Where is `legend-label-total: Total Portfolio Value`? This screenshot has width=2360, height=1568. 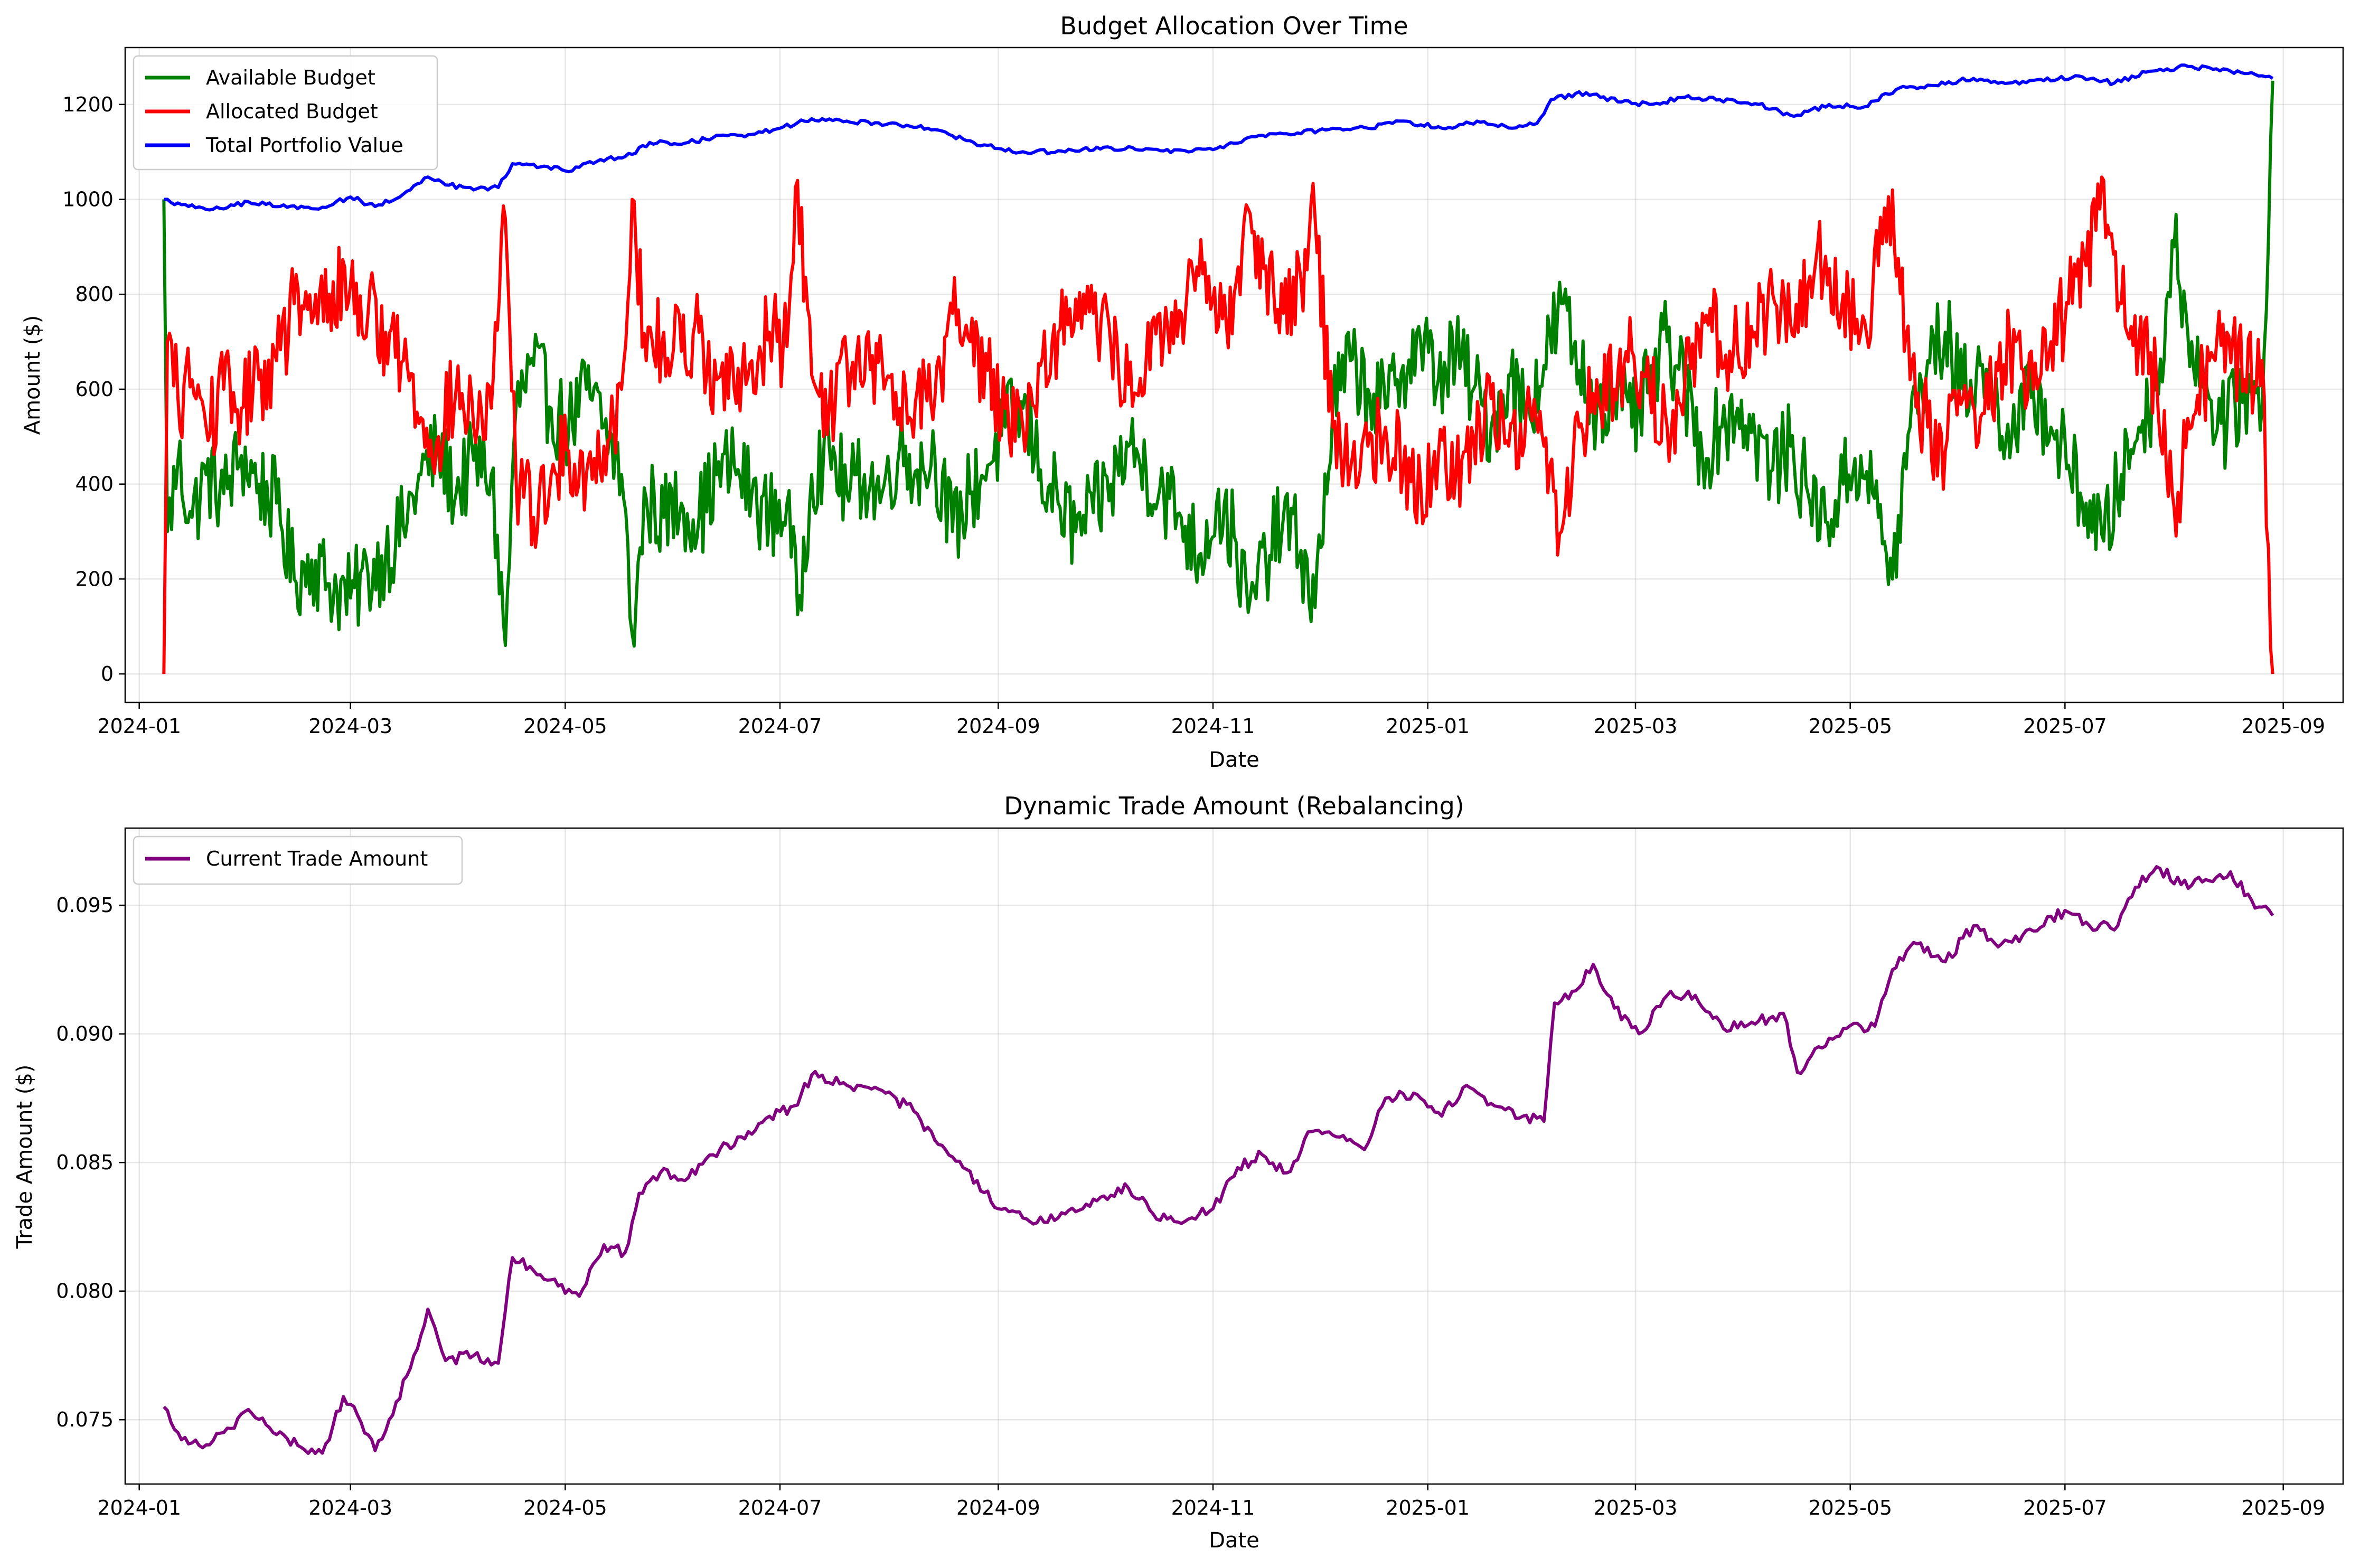 legend-label-total: Total Portfolio Value is located at coordinates (304, 145).